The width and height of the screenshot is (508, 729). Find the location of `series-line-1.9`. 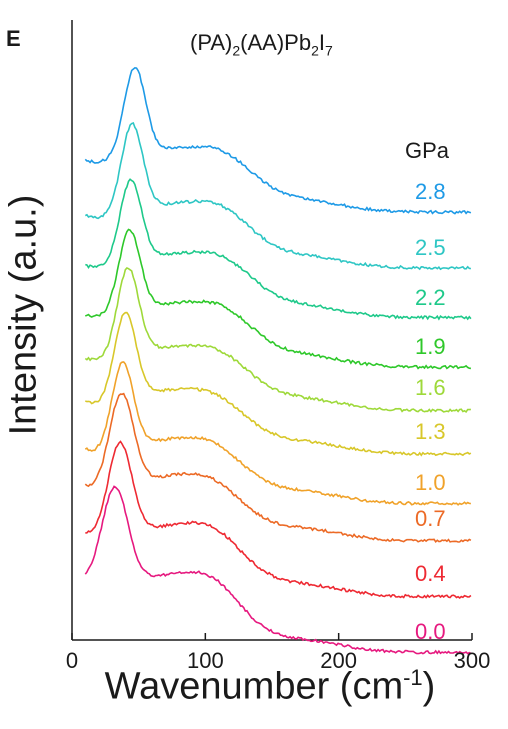

series-line-1.9 is located at coordinates (277, 299).